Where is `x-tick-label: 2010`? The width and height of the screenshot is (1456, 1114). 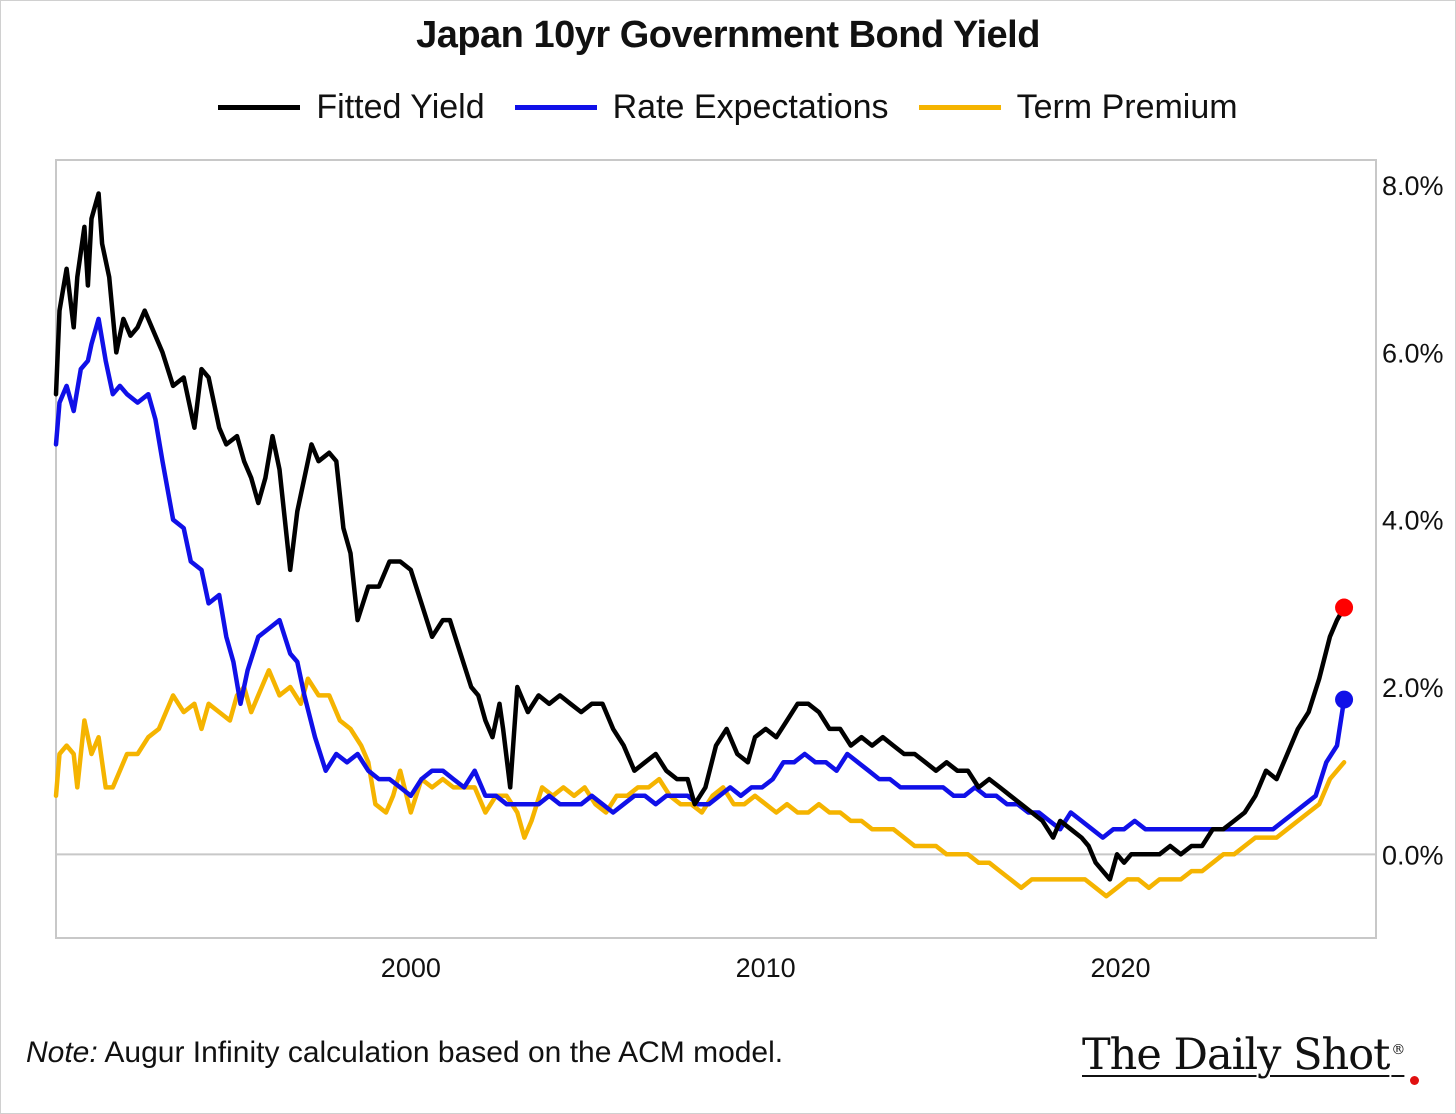
x-tick-label: 2010 is located at coordinates (766, 968).